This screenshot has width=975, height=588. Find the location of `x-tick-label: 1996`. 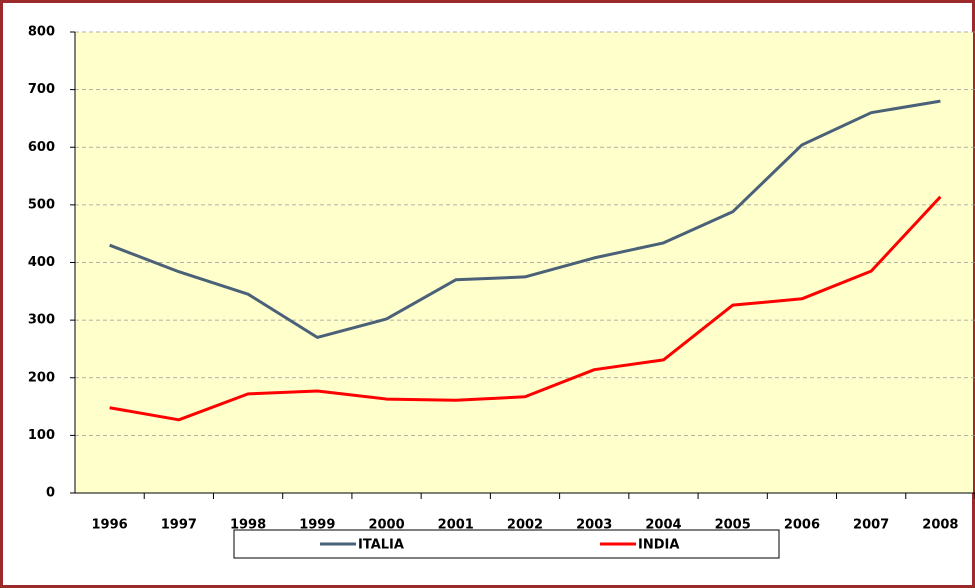

x-tick-label: 1996 is located at coordinates (110, 525).